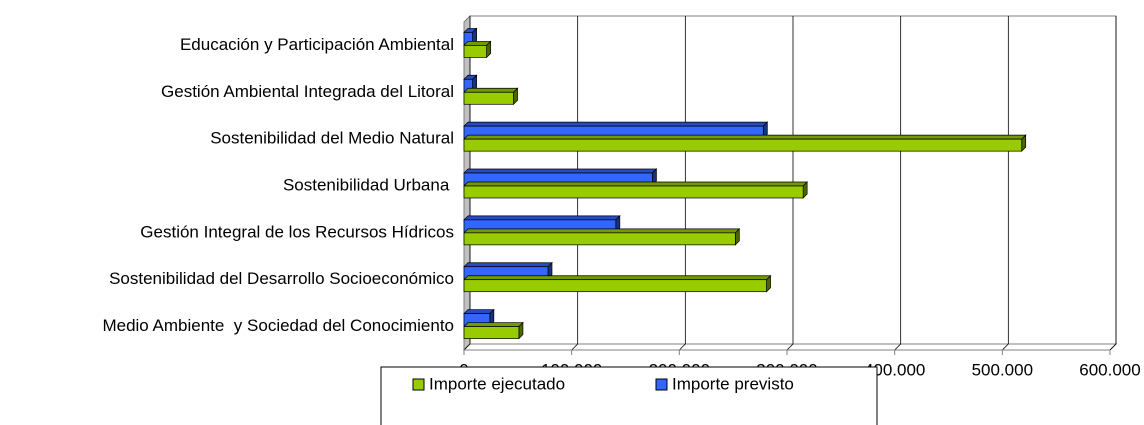  I want to click on y-tick-label: Sostenibilidad Urbana, so click(368, 184).